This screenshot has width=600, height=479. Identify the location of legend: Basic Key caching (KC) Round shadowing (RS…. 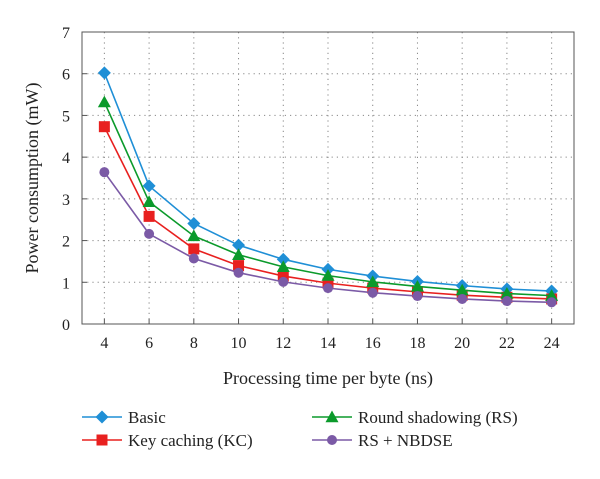
(300, 429).